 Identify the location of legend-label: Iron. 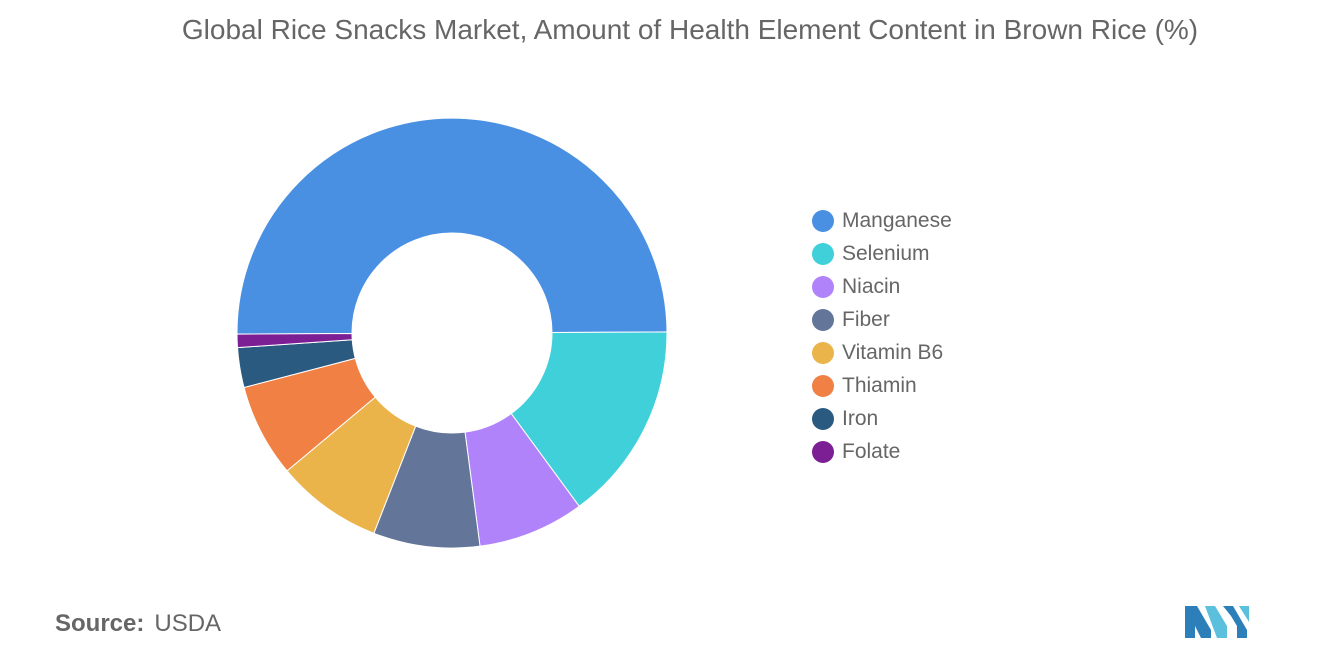
(860, 418).